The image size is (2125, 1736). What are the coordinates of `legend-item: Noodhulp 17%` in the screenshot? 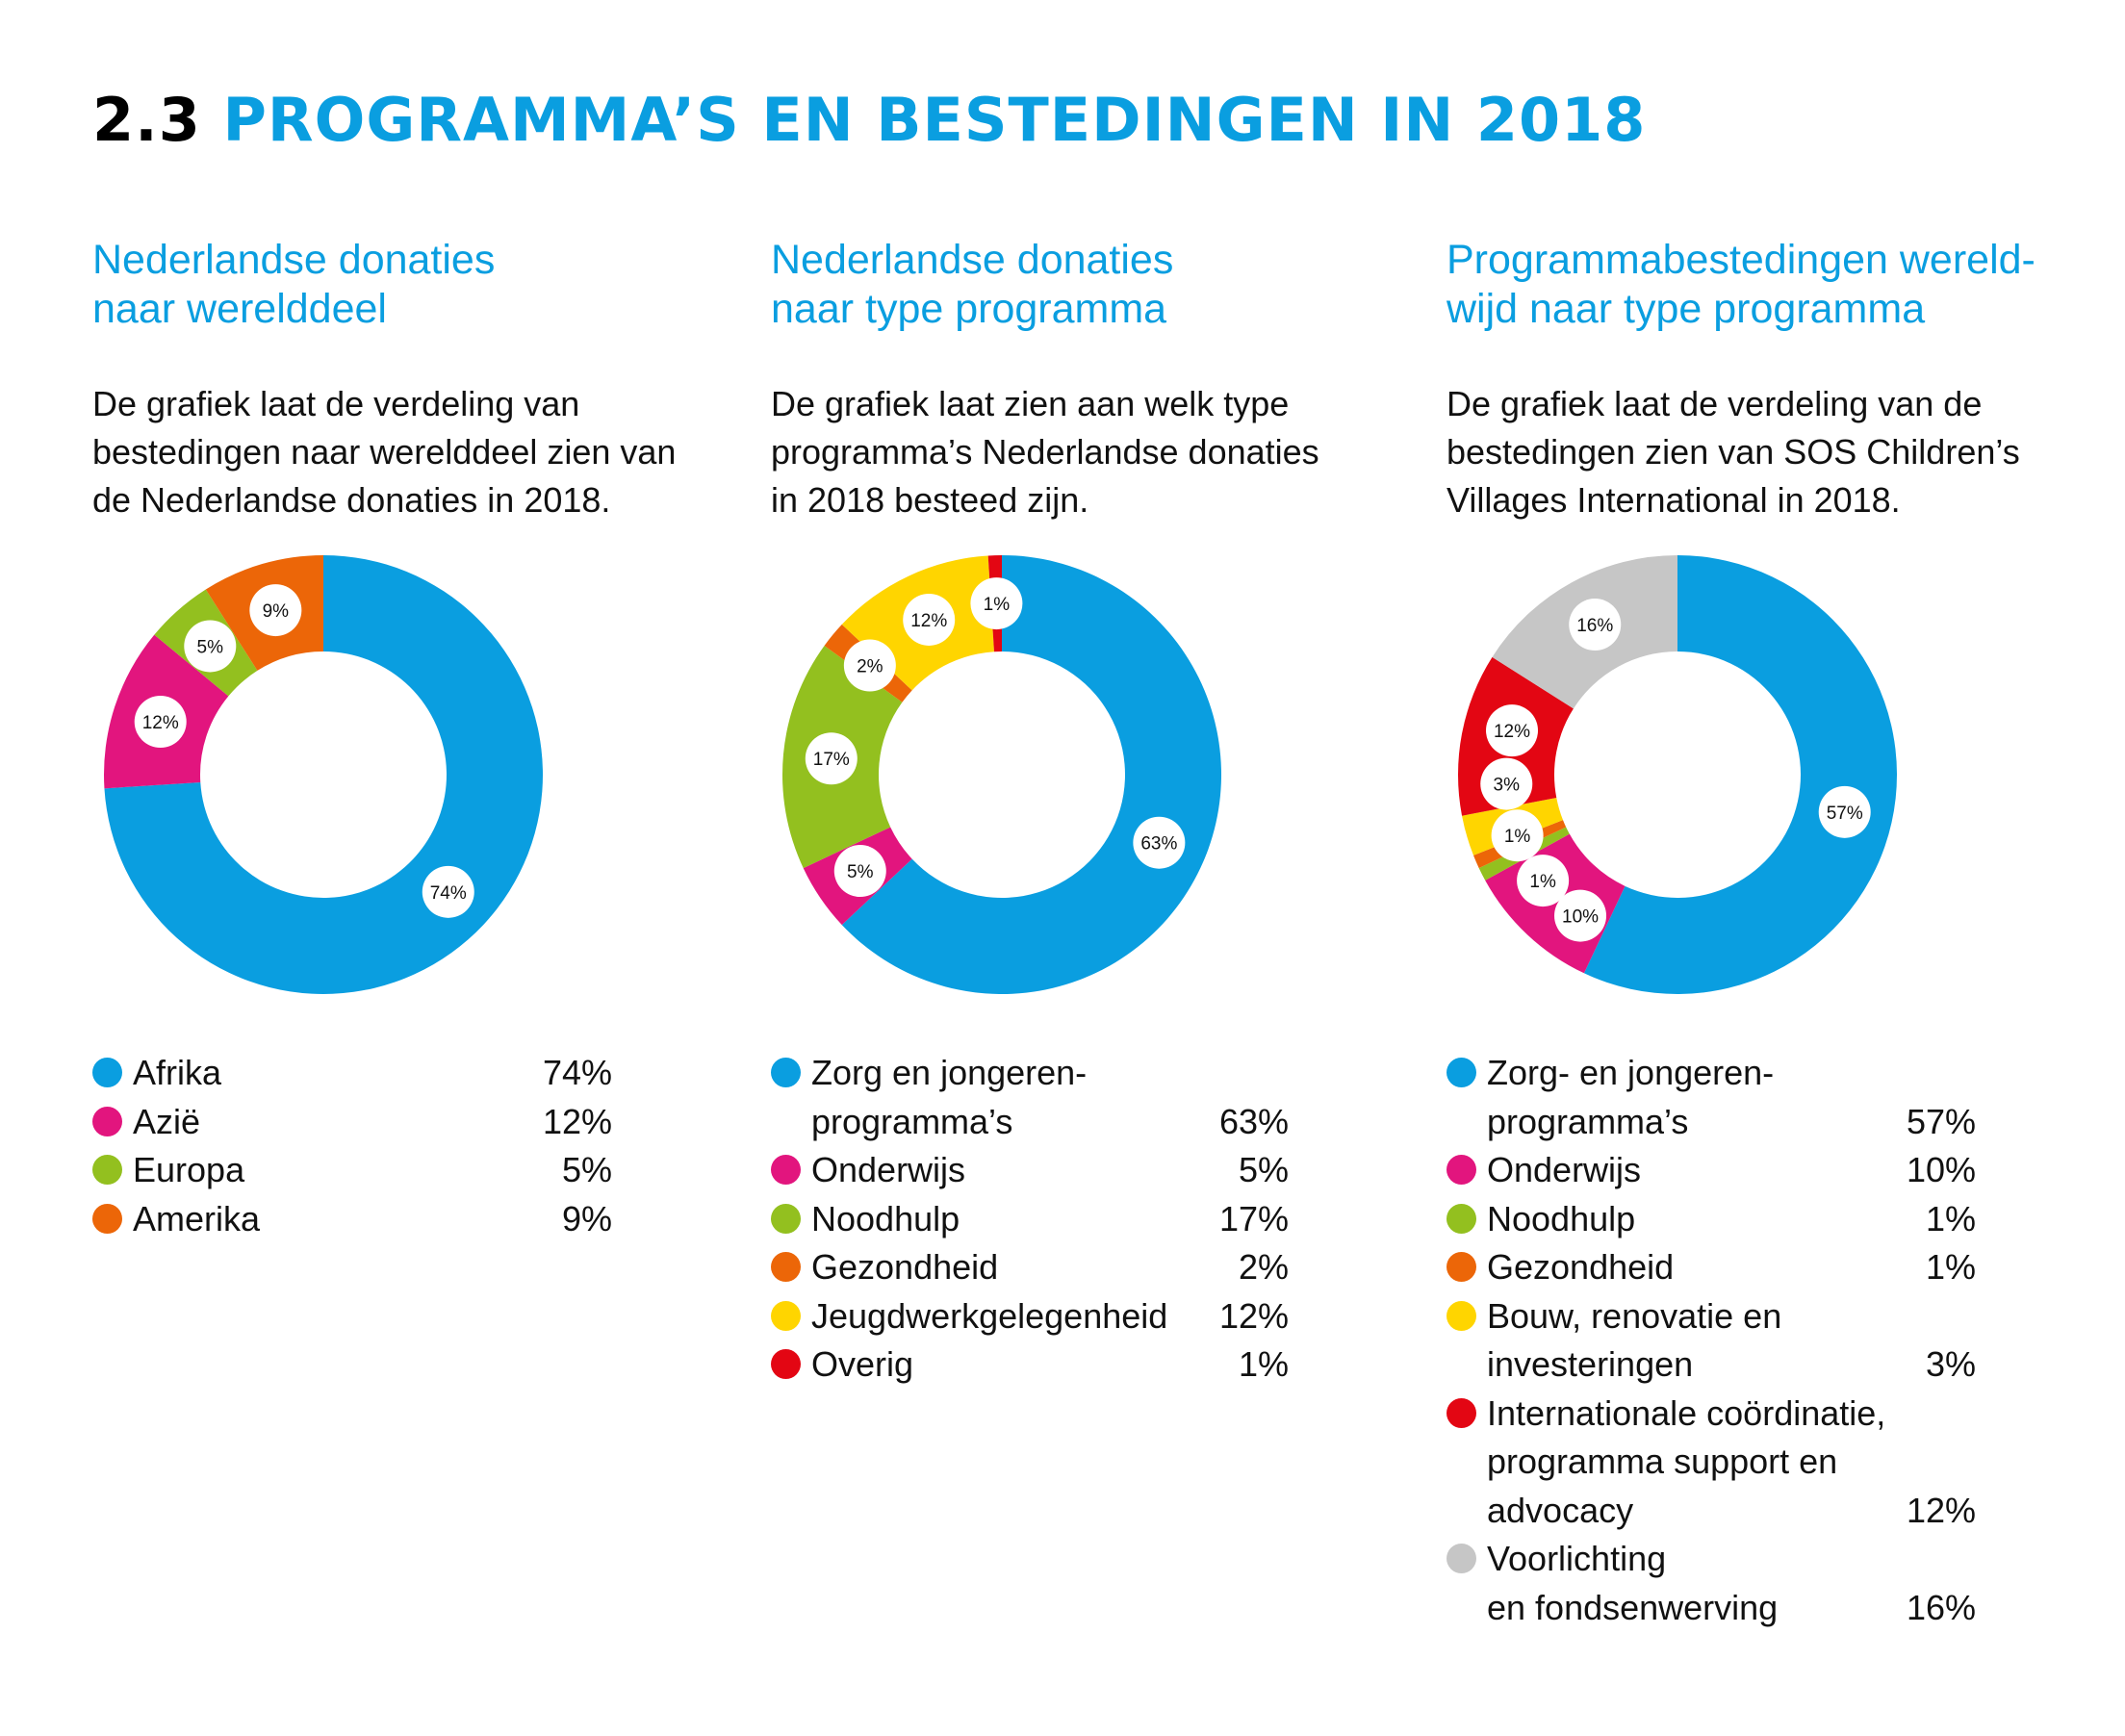 It's located at (1030, 1219).